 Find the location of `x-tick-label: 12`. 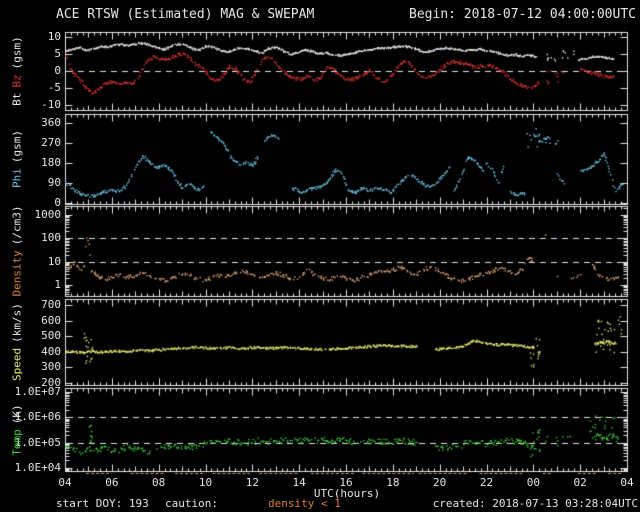

x-tick-label: 12 is located at coordinates (252, 482).